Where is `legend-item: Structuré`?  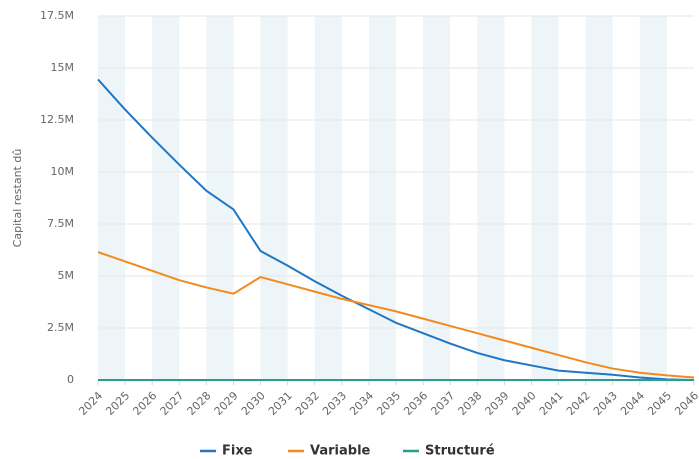
legend-item: Structuré is located at coordinates (449, 451).